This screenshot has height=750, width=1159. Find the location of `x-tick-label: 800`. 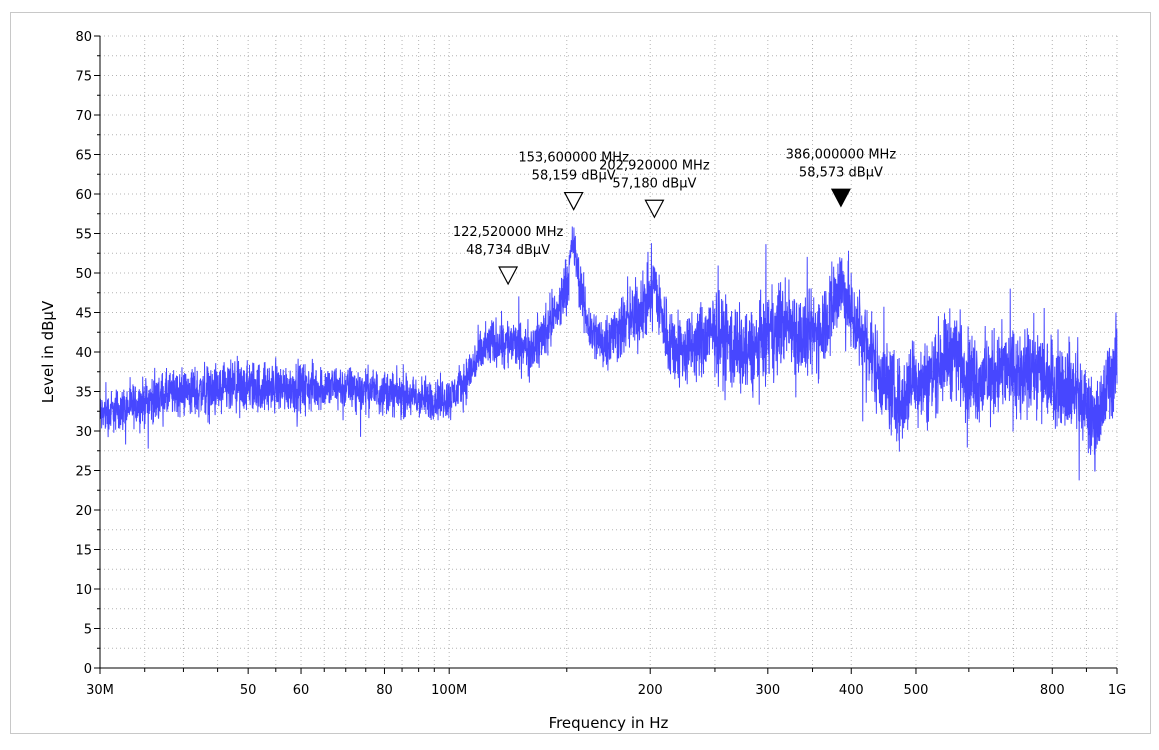

x-tick-label: 800 is located at coordinates (1052, 690).